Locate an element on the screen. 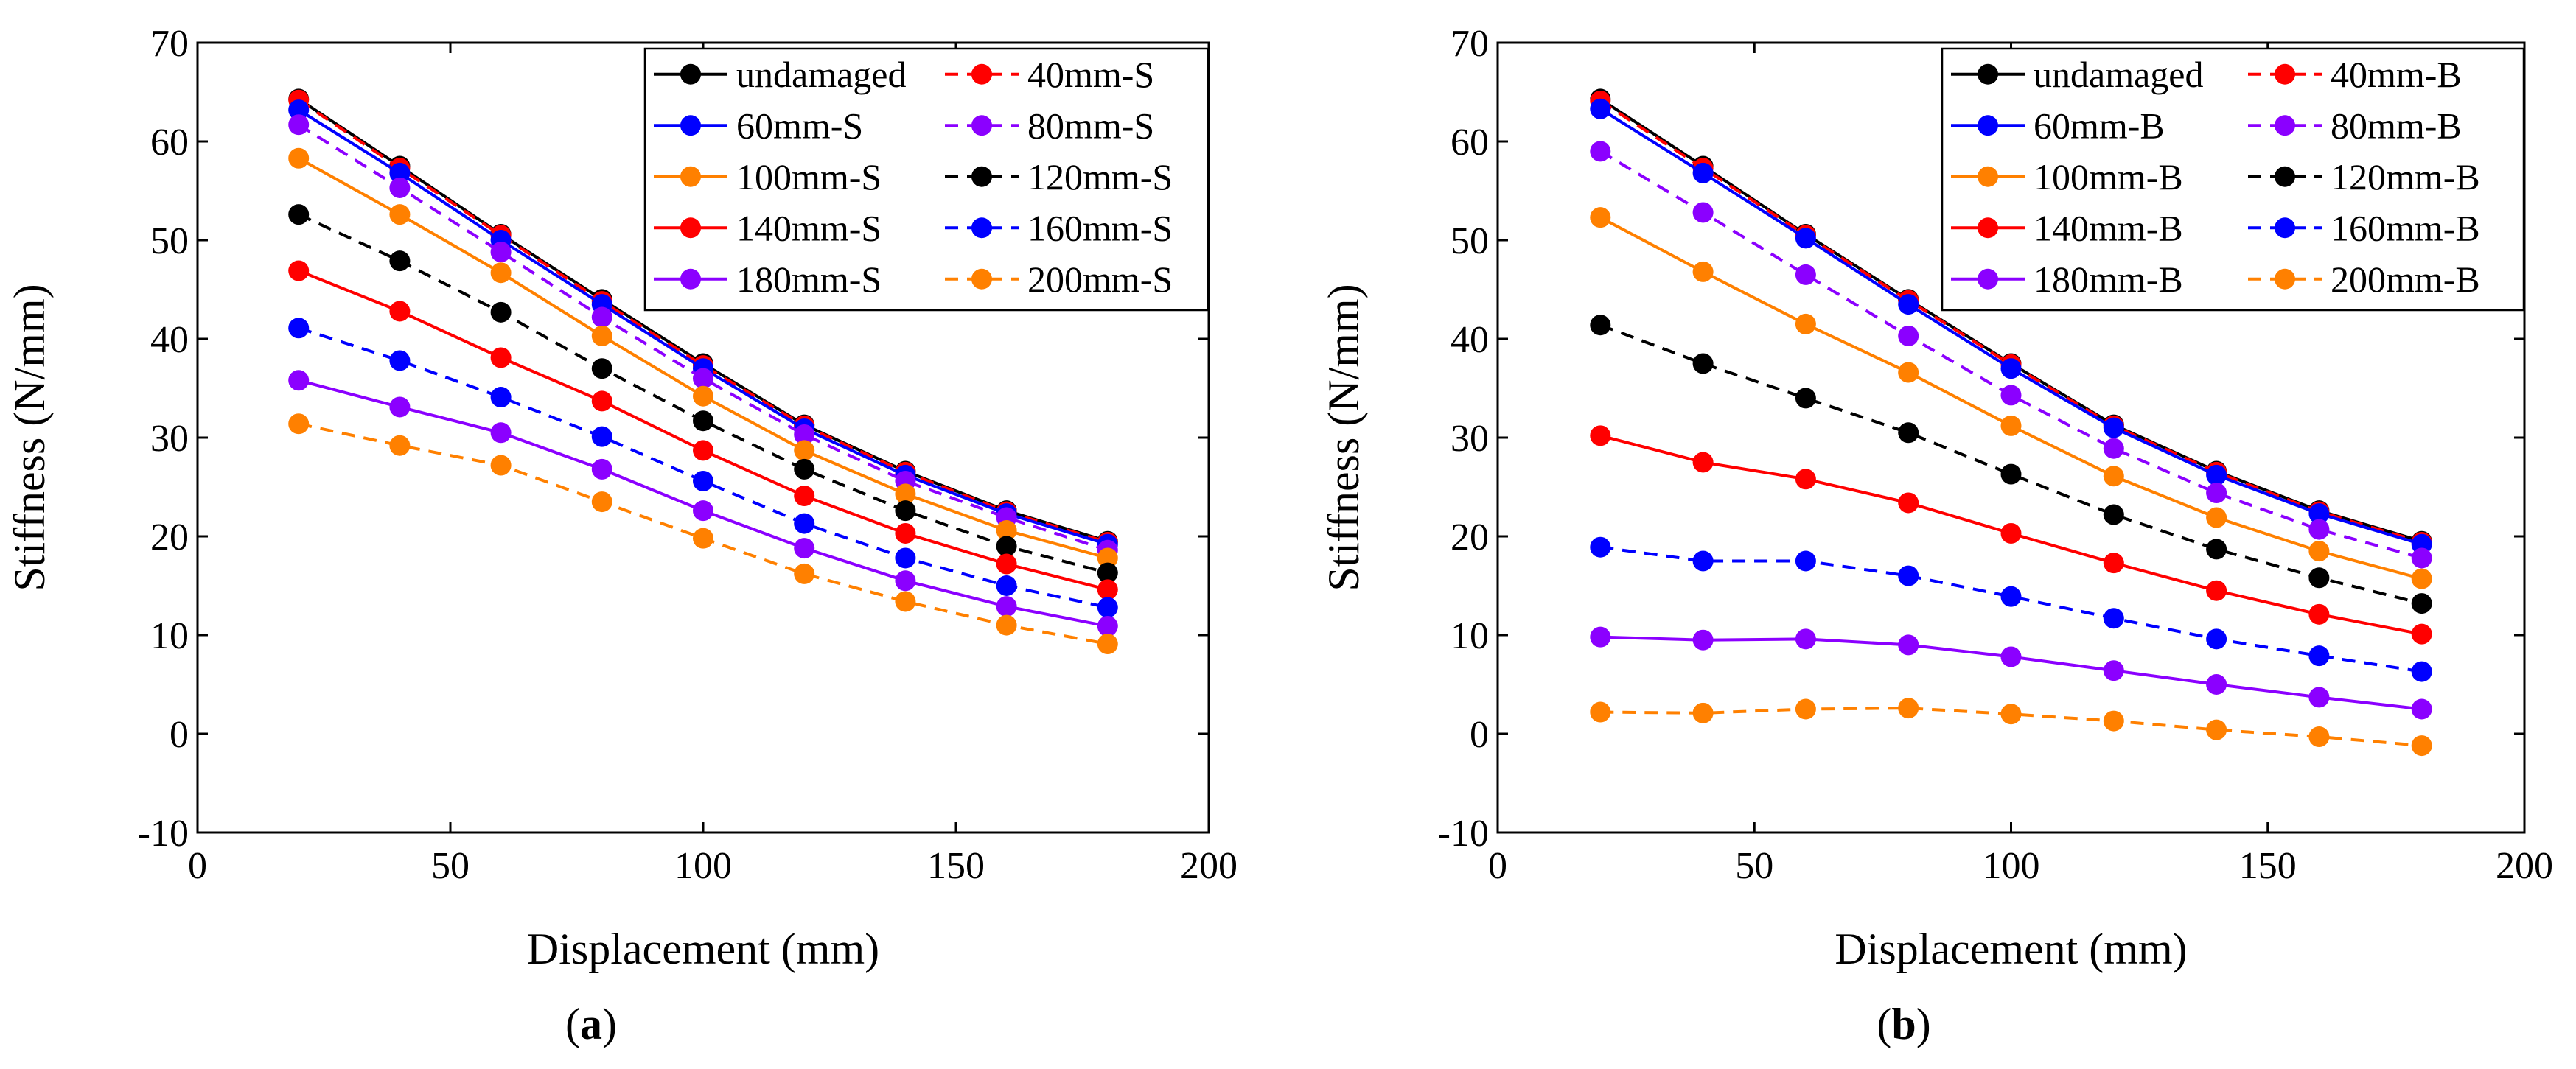 The height and width of the screenshot is (1069, 2576). legend-item: 140mm-B is located at coordinates (2067, 227).